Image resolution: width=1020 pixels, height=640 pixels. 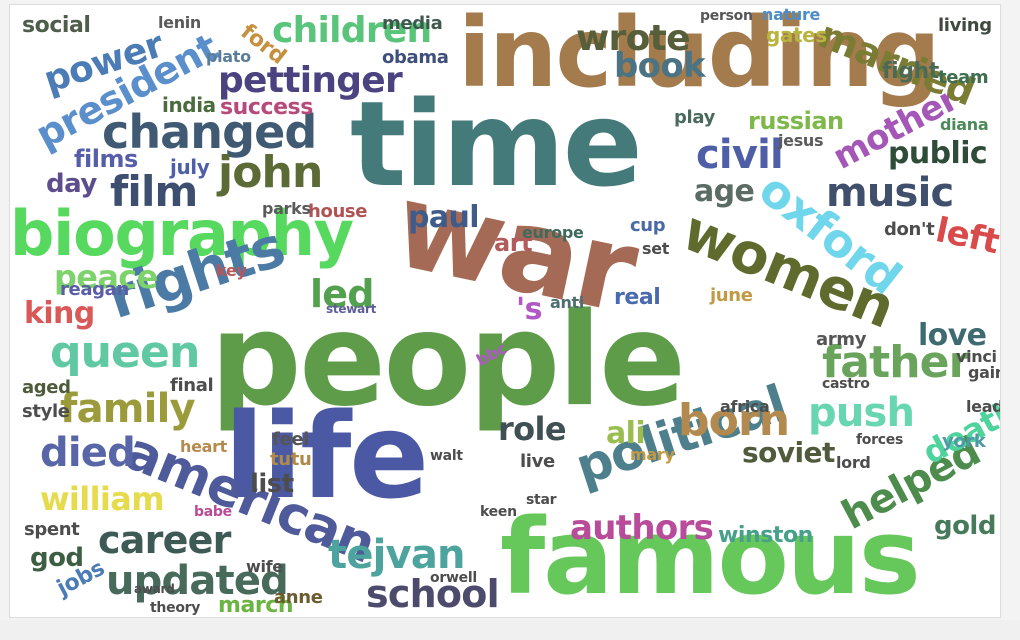 What do you see at coordinates (788, 452) in the screenshot?
I see `word-soviet: soviet` at bounding box center [788, 452].